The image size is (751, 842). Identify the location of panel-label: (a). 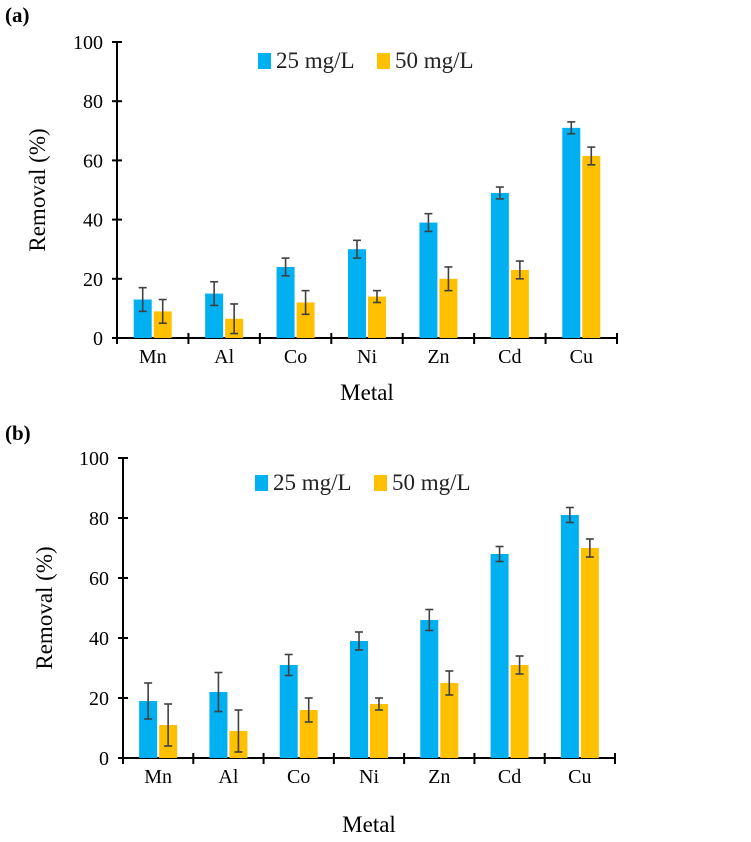
(17, 15).